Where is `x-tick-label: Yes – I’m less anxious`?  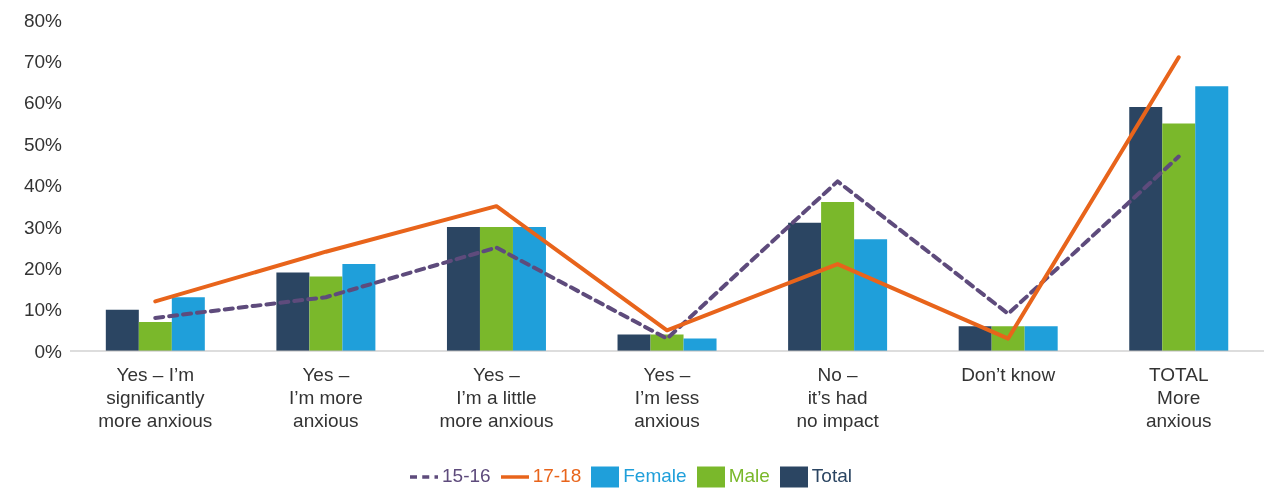
x-tick-label: Yes – I’m less anxious is located at coordinates (667, 397).